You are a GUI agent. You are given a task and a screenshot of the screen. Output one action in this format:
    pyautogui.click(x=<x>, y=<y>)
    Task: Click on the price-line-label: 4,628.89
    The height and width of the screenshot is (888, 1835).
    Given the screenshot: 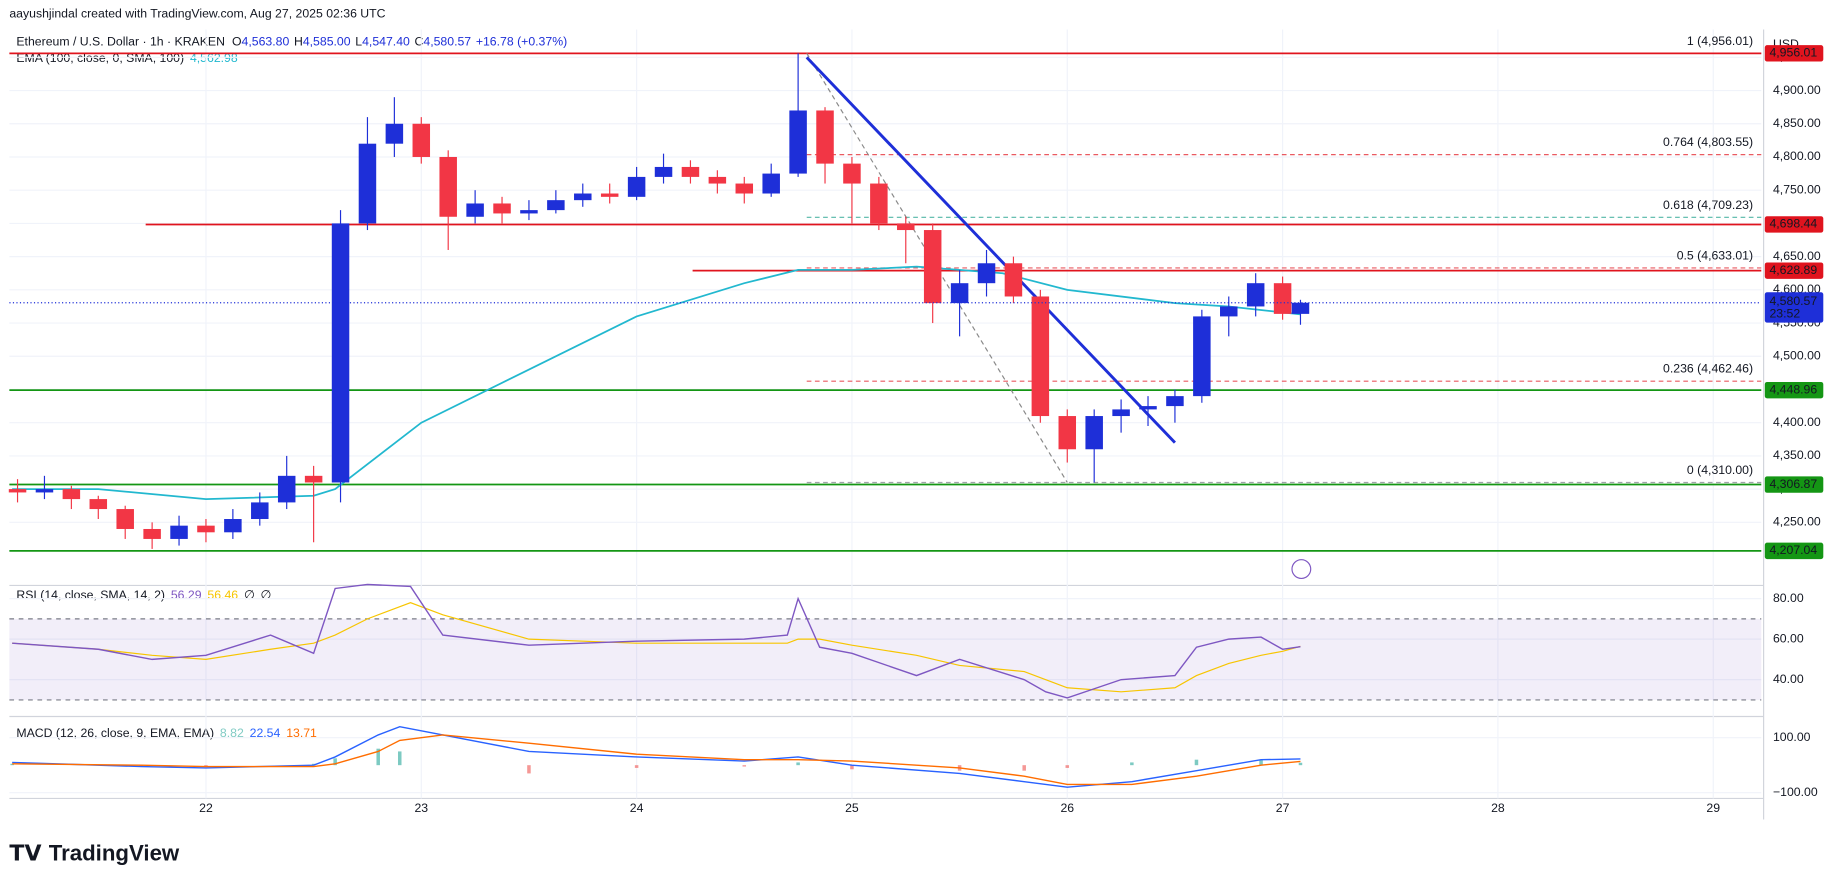 What is the action you would take?
    pyautogui.click(x=1793, y=270)
    